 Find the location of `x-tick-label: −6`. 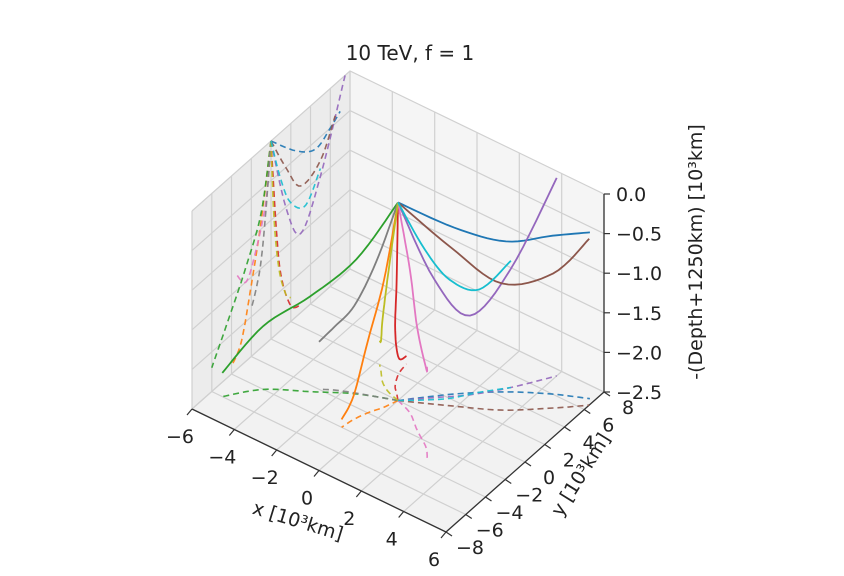

x-tick-label: −6 is located at coordinates (180, 437).